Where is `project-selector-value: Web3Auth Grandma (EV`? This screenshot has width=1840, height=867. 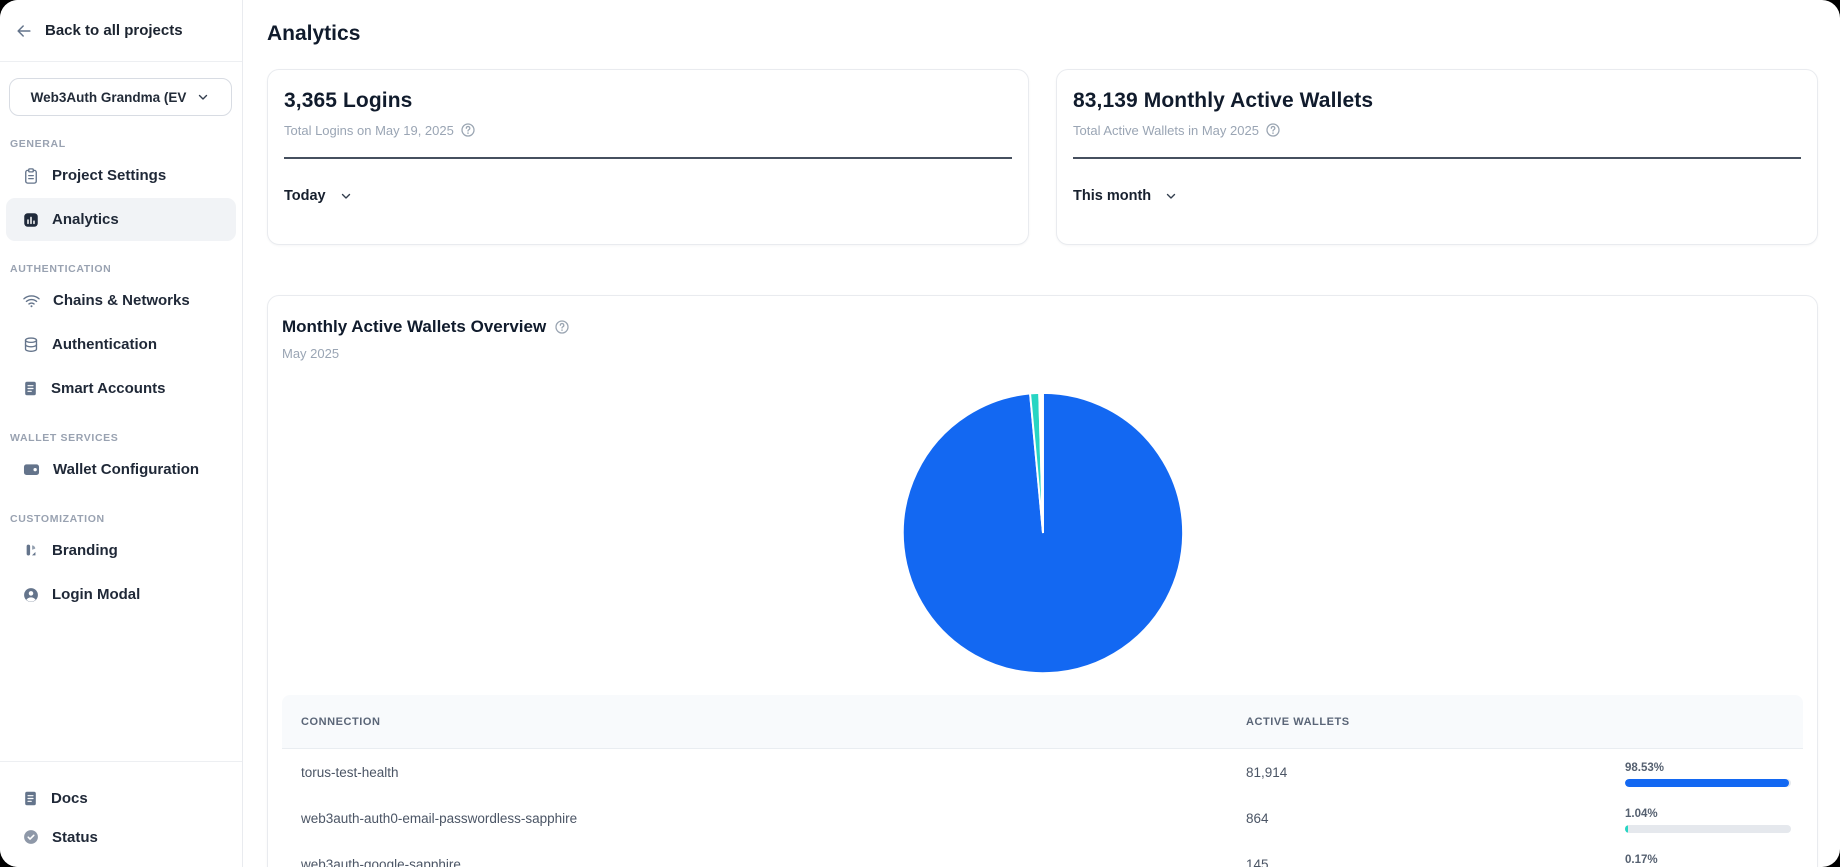
project-selector-value: Web3Auth Grandma (EV is located at coordinates (108, 97).